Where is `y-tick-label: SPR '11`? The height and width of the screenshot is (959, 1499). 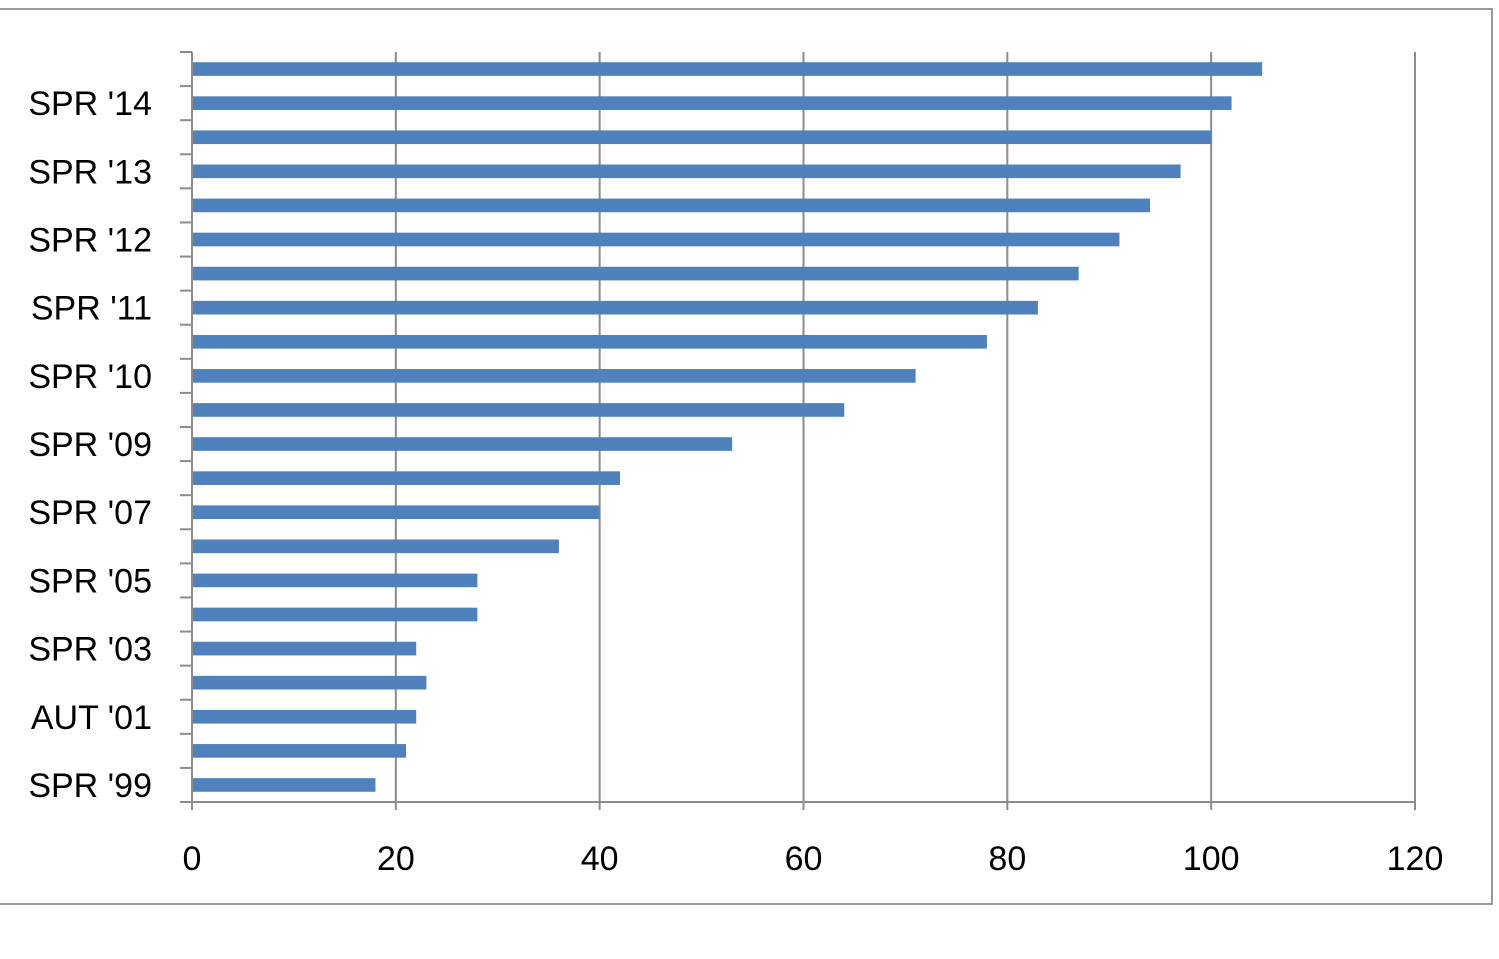
y-tick-label: SPR '11 is located at coordinates (91, 309).